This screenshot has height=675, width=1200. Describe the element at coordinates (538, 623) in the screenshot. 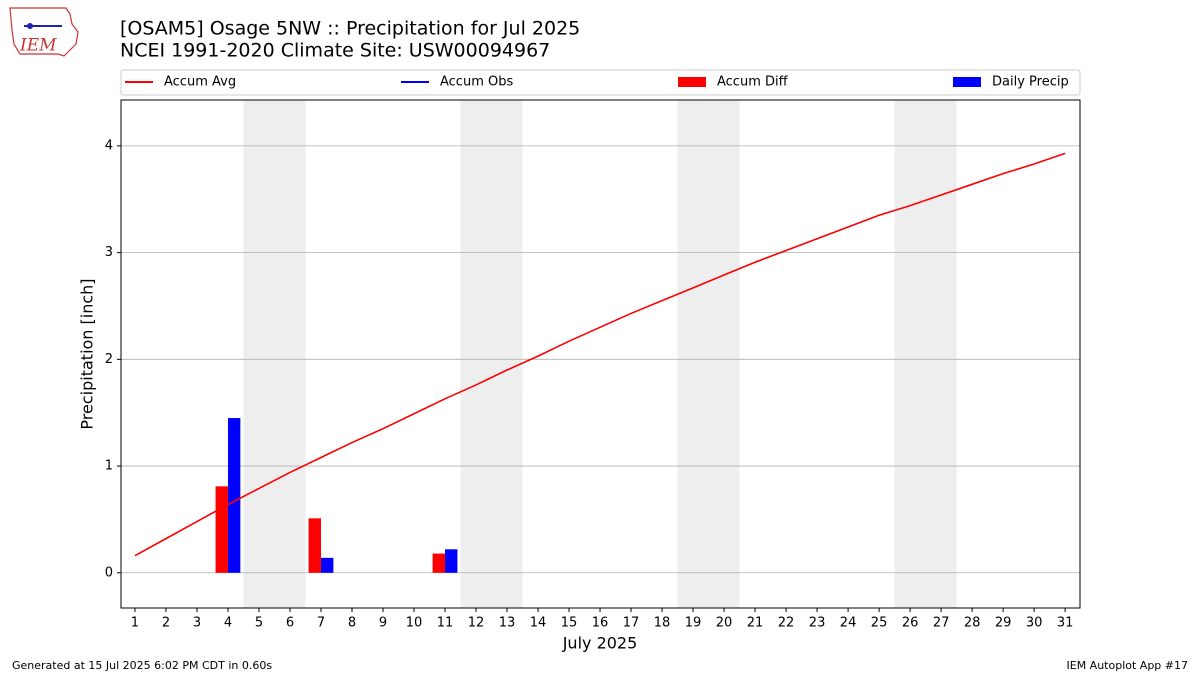

I see `x-tick-label: 14` at that location.